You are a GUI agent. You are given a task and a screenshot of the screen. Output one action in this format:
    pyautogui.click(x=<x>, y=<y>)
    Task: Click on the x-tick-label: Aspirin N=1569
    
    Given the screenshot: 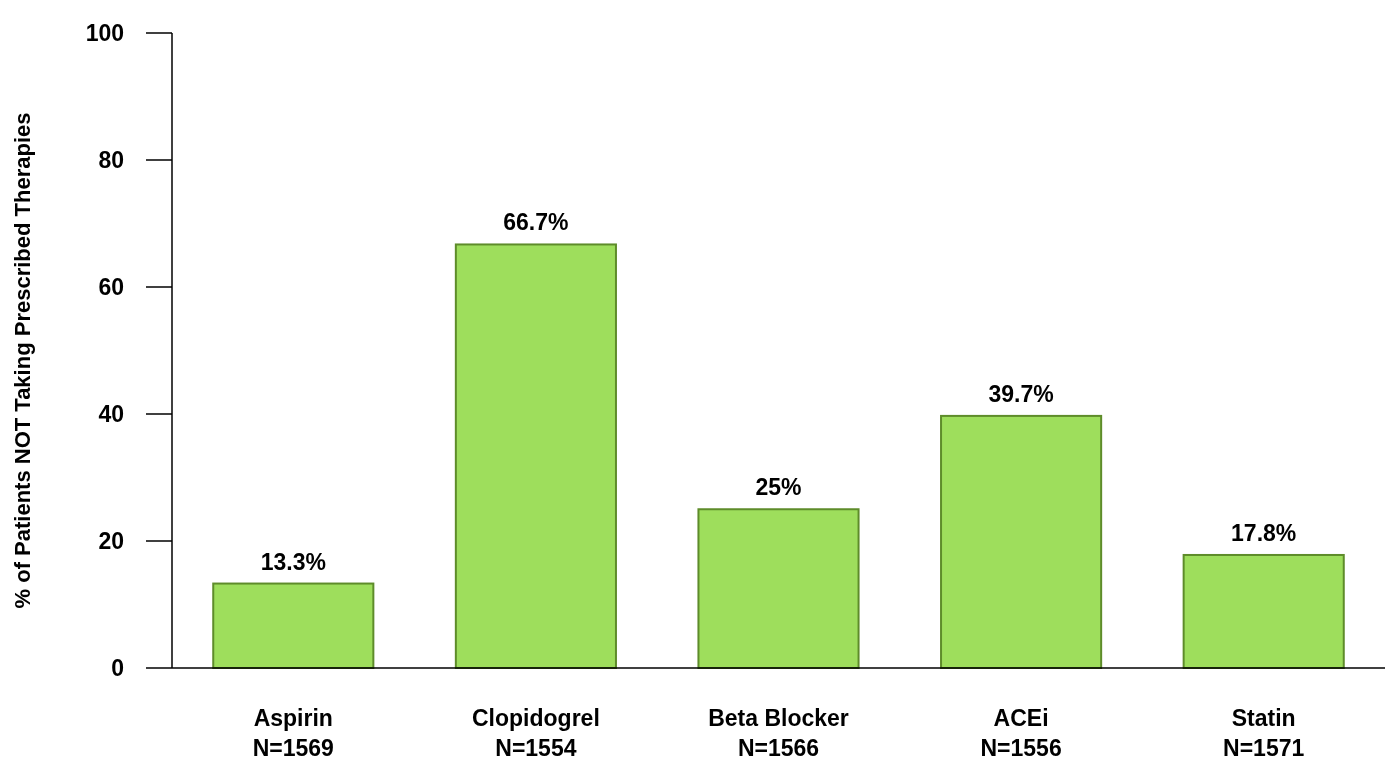 What is the action you would take?
    pyautogui.click(x=293, y=733)
    